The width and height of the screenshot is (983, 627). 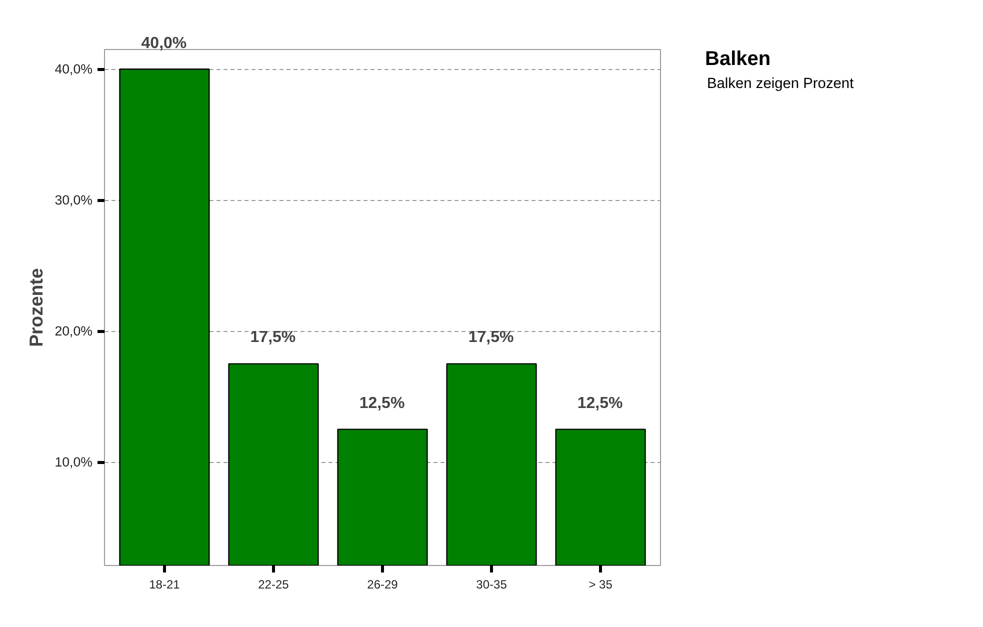 What do you see at coordinates (73, 69) in the screenshot?
I see `y-tick-label: 40,0%` at bounding box center [73, 69].